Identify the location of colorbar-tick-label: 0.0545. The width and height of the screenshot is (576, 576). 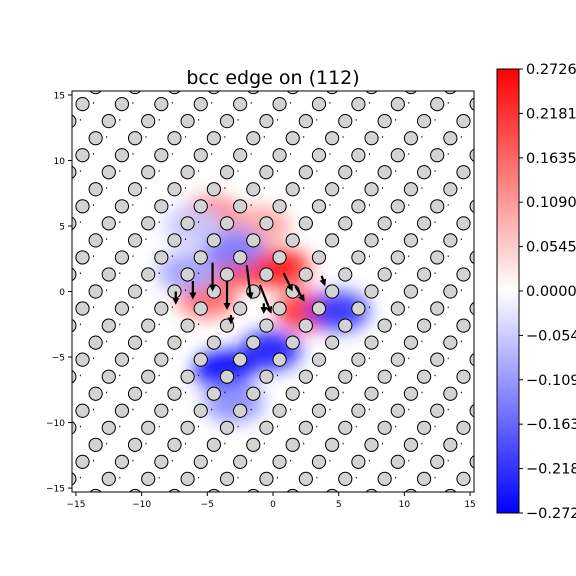
(551, 248).